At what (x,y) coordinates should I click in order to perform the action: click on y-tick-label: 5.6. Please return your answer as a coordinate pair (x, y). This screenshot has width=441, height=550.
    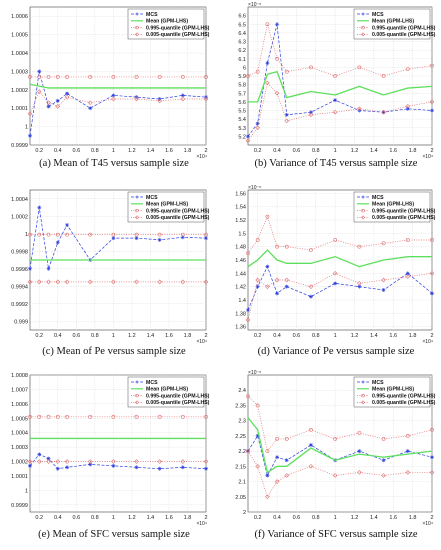
    Looking at the image, I should click on (242, 103).